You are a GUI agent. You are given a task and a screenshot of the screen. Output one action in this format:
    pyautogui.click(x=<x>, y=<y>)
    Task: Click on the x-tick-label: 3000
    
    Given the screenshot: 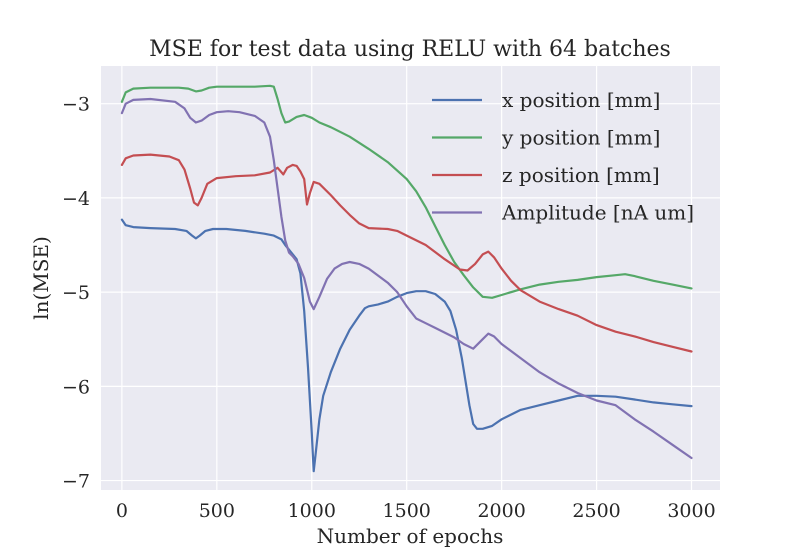 What is the action you would take?
    pyautogui.click(x=691, y=511)
    